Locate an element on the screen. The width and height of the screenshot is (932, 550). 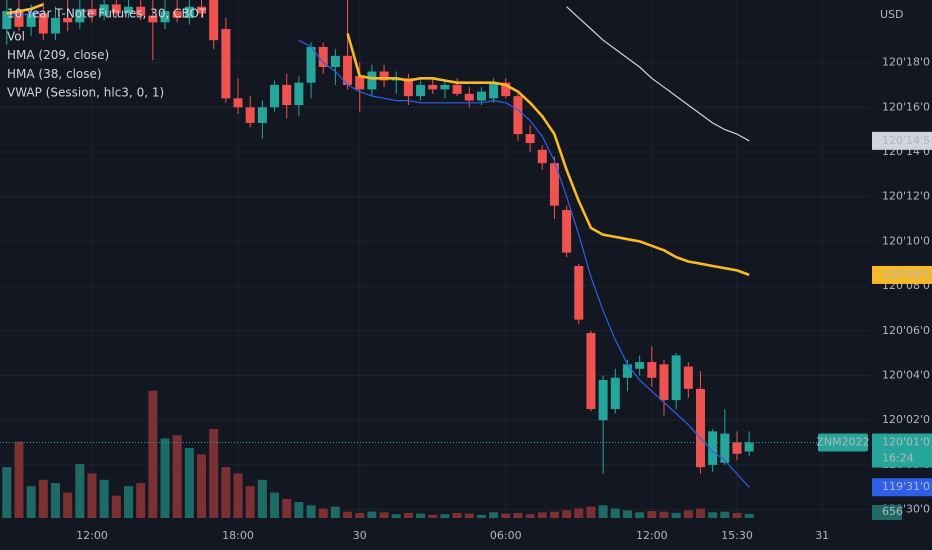
legend-title: 10 Year T-Note Futures, 30, CBOT is located at coordinates (107, 14).